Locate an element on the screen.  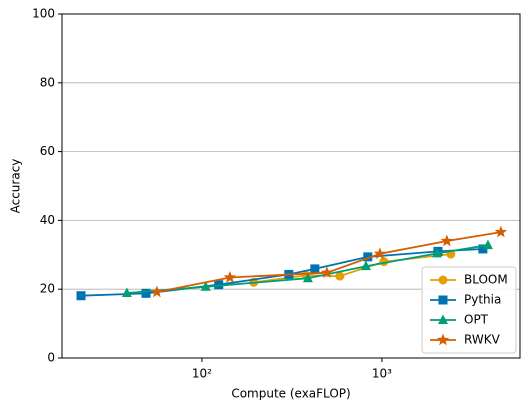
x-tick-label: 10² is located at coordinates (202, 374).